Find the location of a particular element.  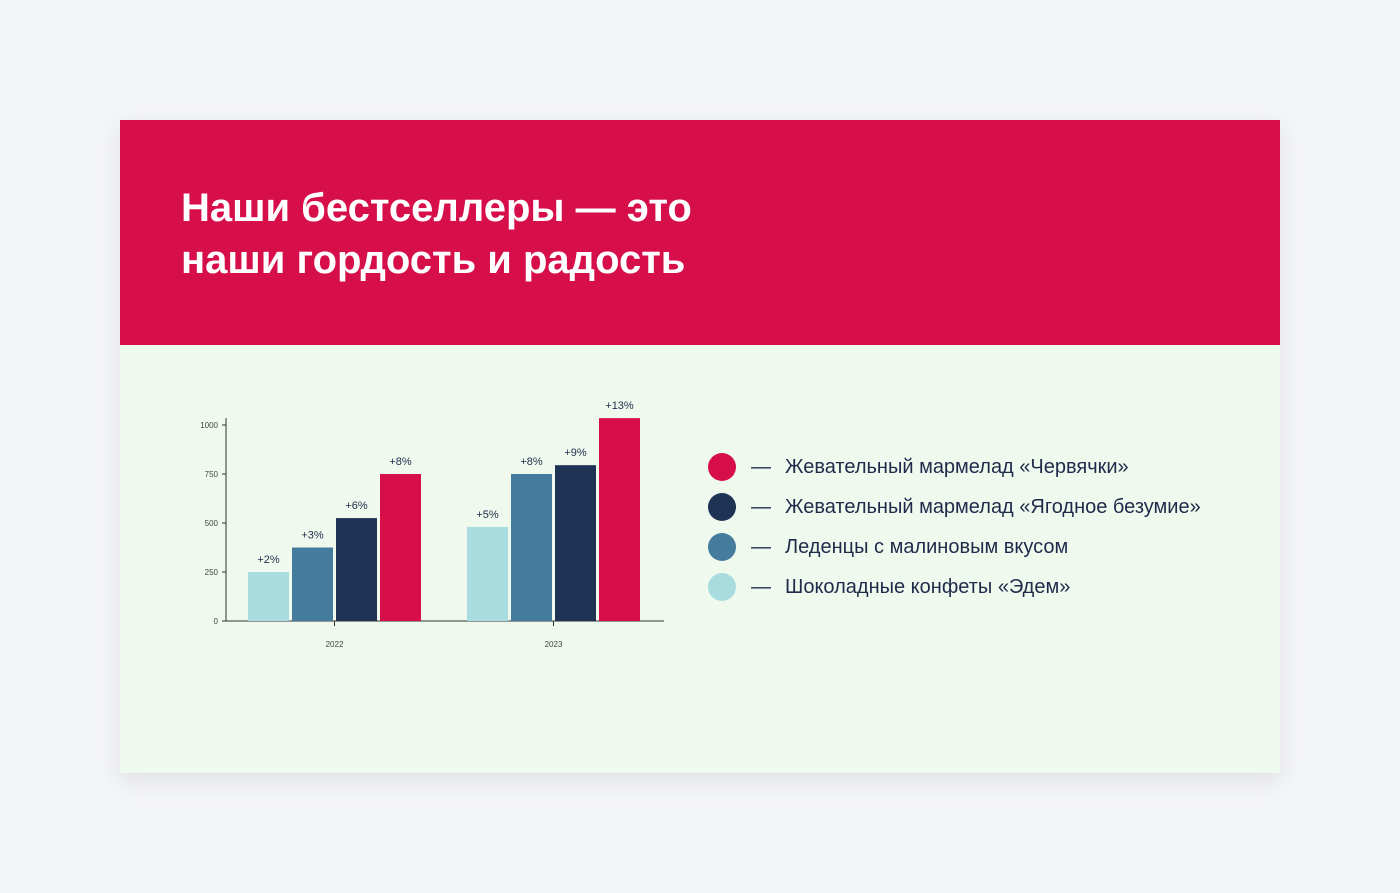

bar-data-label: +2% is located at coordinates (268, 560).